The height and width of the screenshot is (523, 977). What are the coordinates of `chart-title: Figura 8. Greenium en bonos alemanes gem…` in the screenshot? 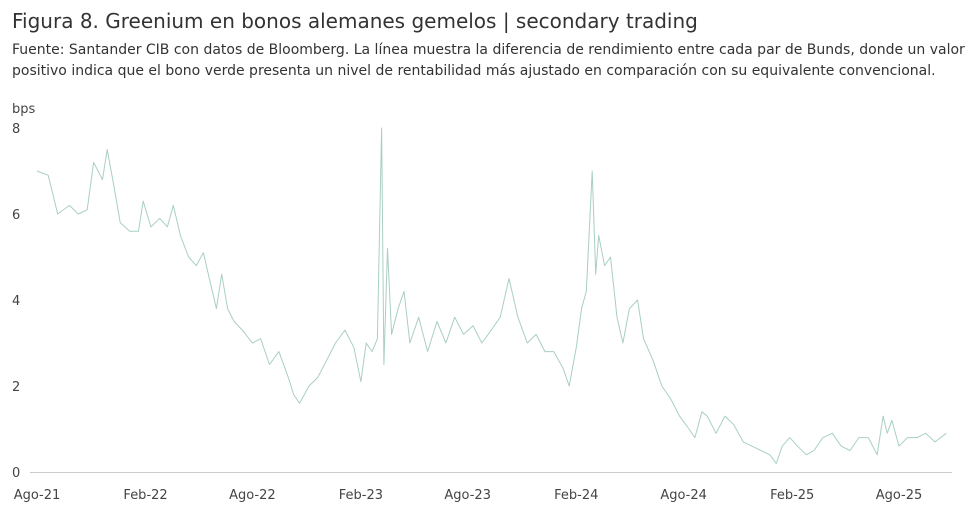 It's located at (355, 21).